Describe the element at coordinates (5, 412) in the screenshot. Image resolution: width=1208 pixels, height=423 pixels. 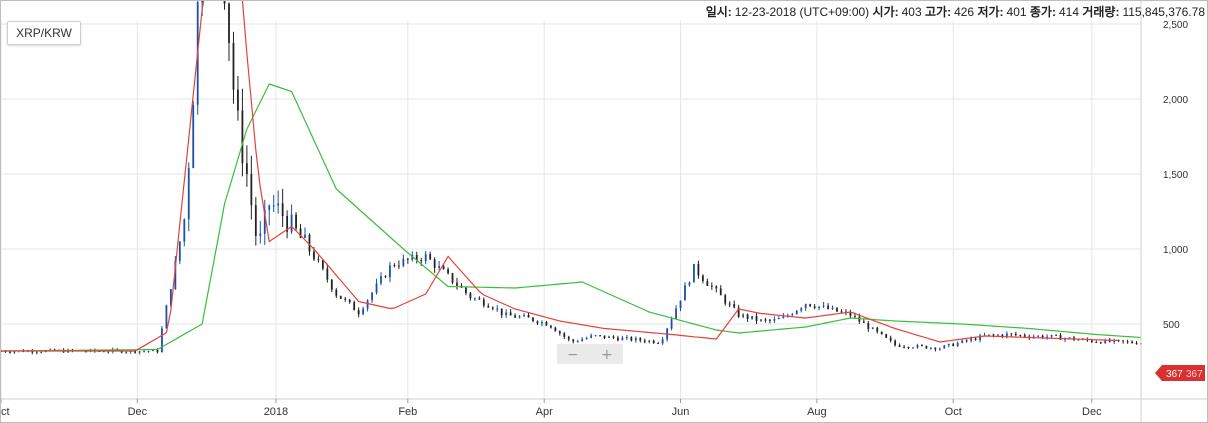
I see `x-tick-label: Oct` at that location.